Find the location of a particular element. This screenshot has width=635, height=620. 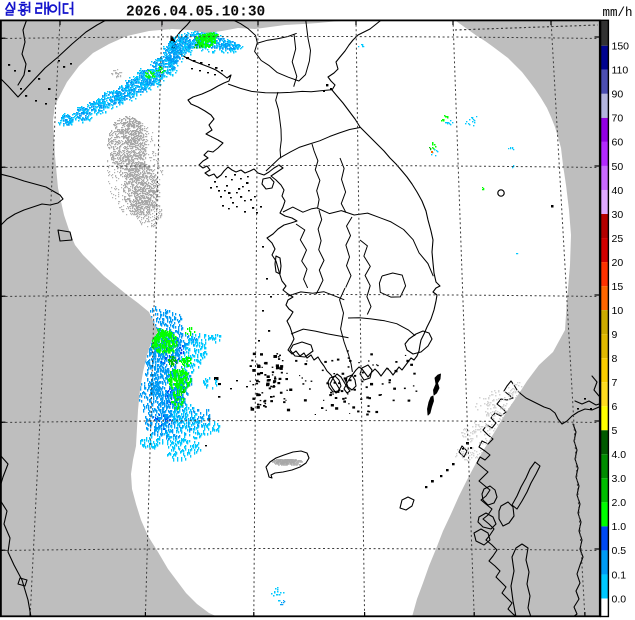

svg-text: 0.5 is located at coordinates (619, 551).